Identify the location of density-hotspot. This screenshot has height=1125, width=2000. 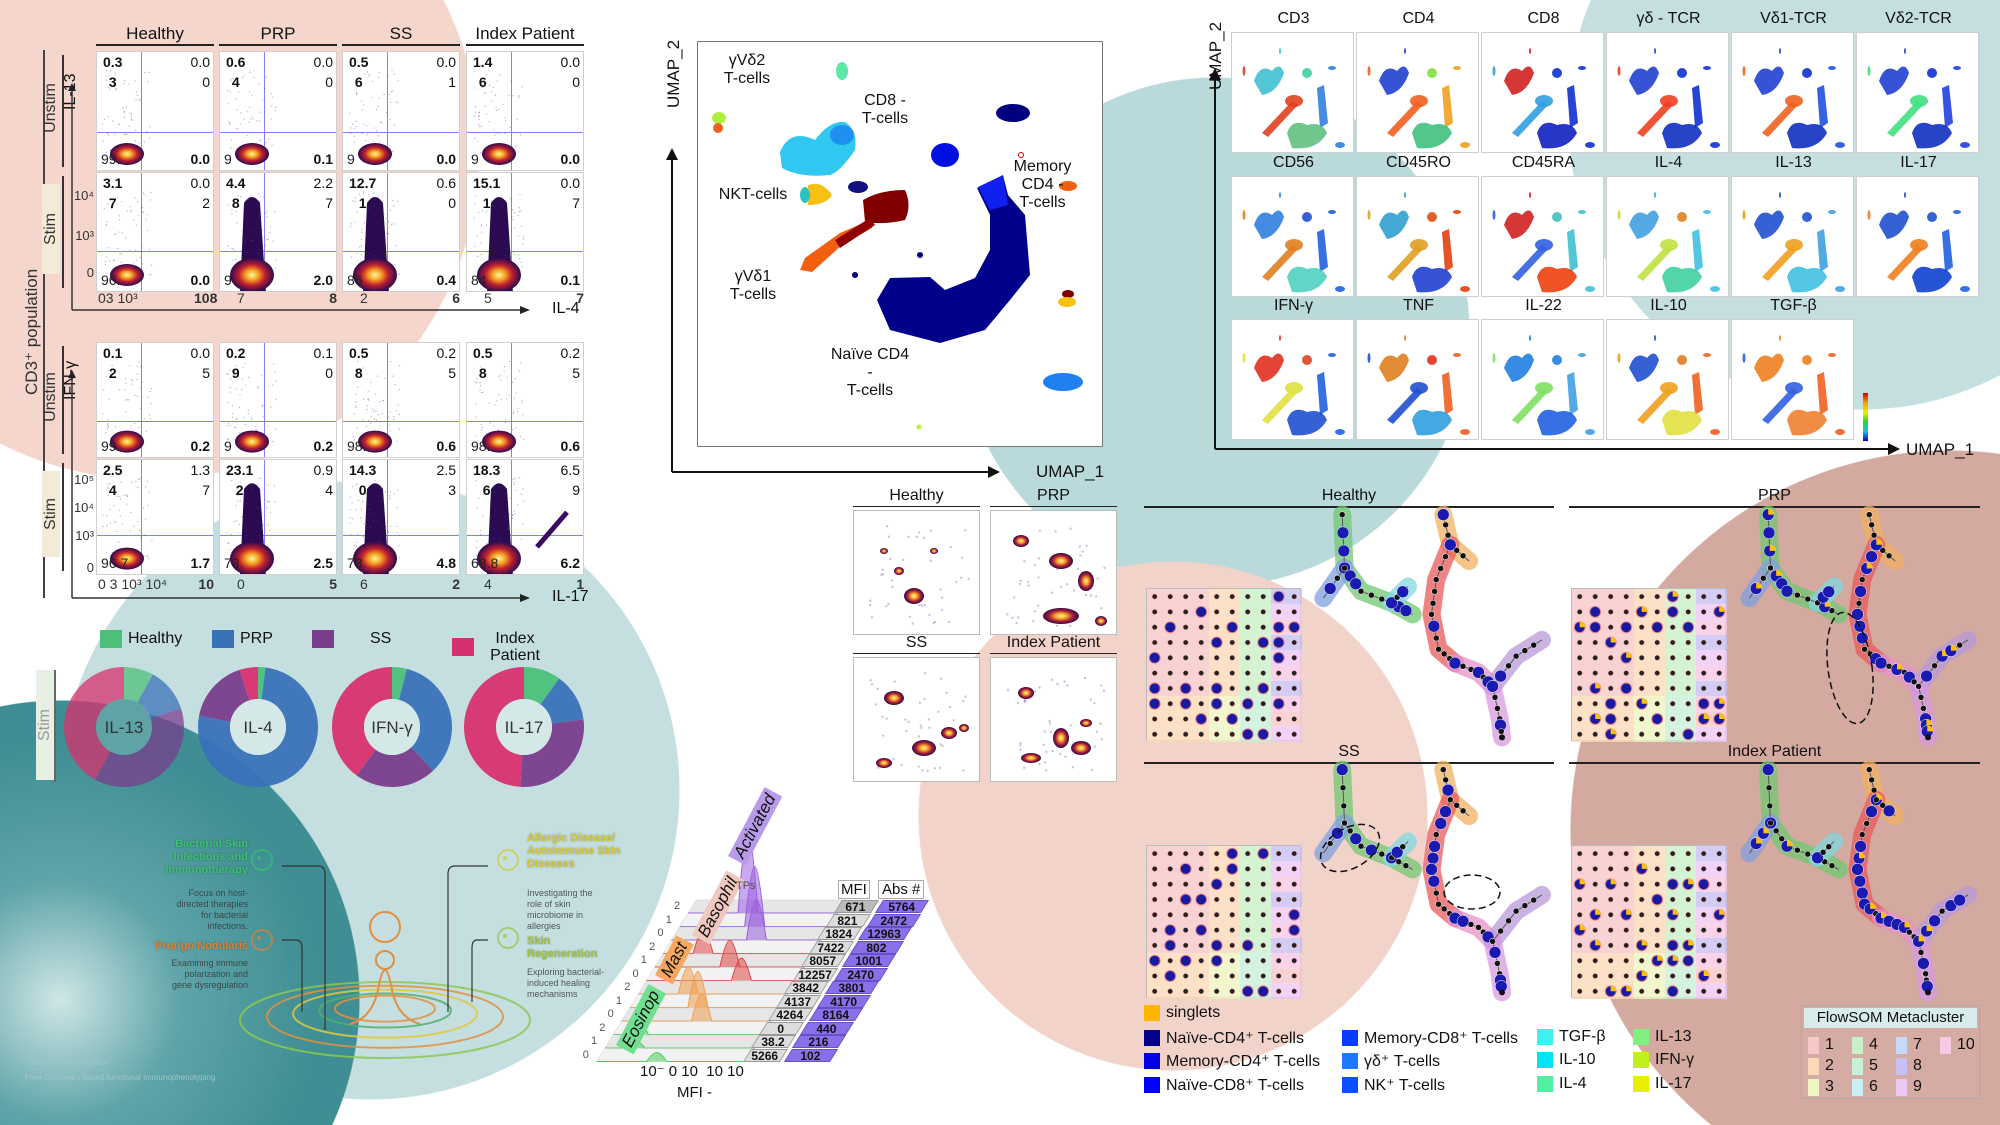
(1081, 748).